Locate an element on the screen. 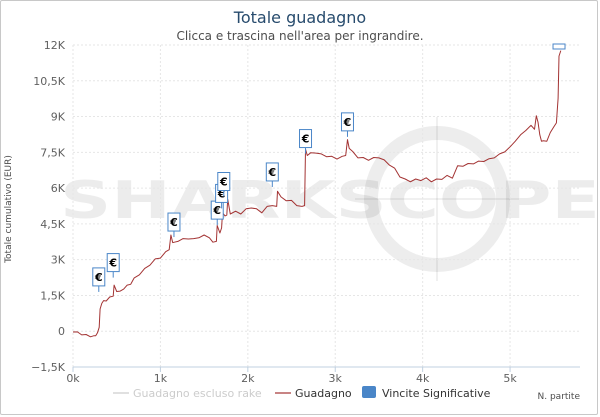 The image size is (600, 417). y-tick-label: −1,5K is located at coordinates (48, 367).